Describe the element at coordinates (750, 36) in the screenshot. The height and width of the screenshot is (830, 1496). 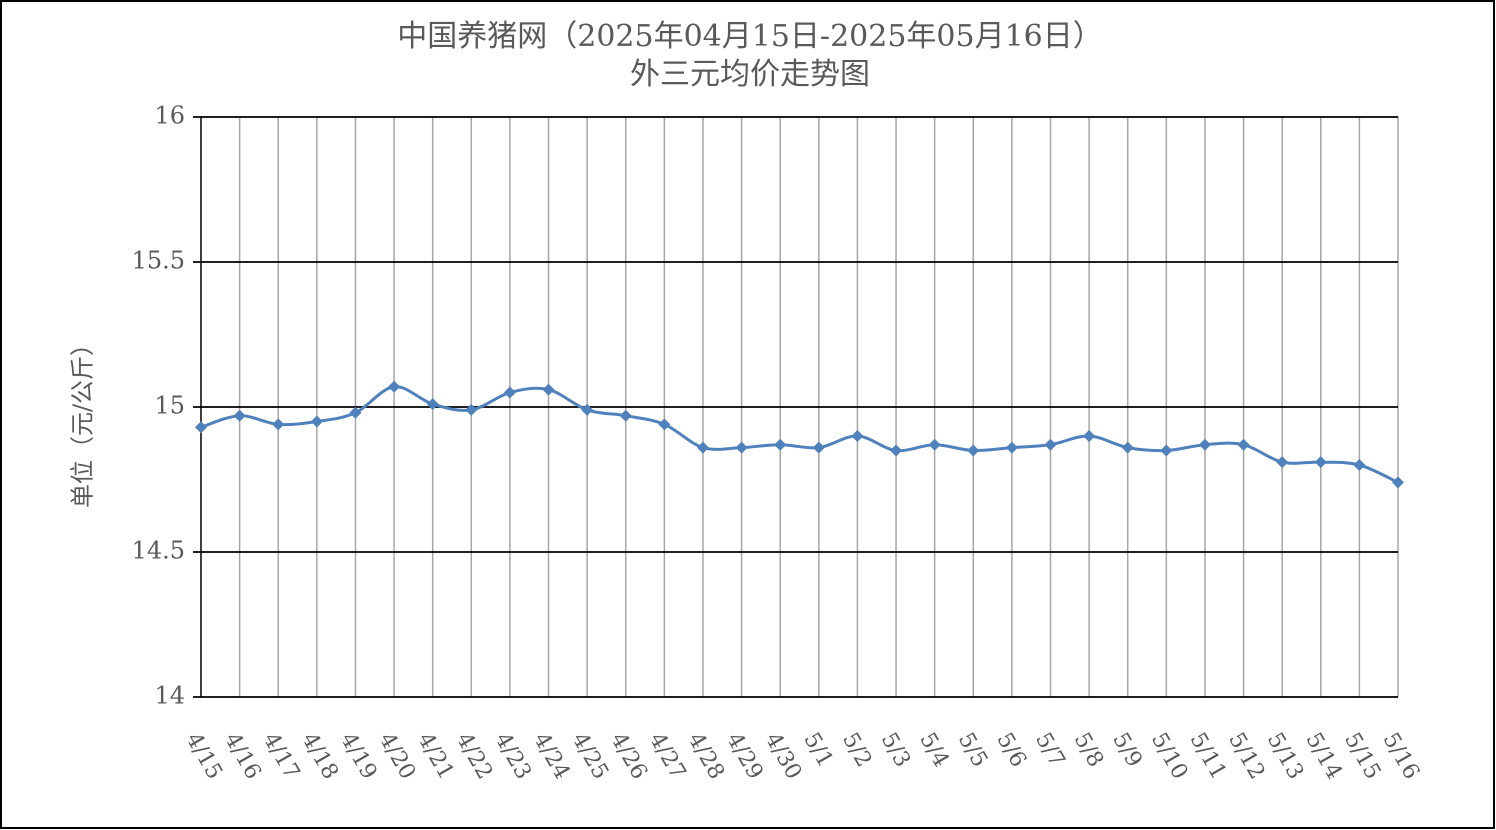
I see `chart-title: 中国养猪网（2025年04月15日-2025年05月16日）` at that location.